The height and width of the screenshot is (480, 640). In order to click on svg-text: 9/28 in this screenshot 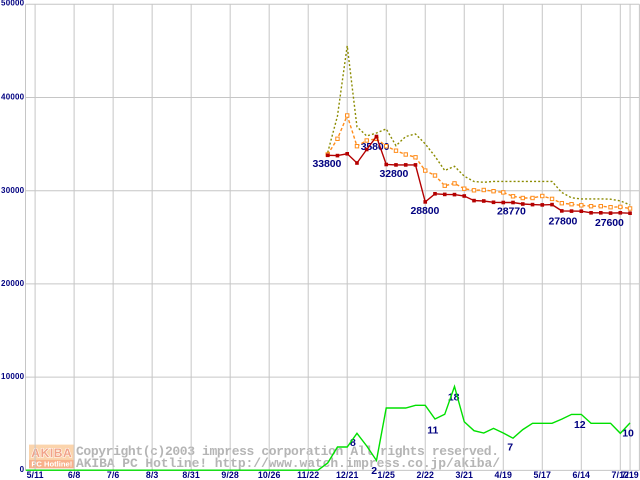, I will do `click(230, 475)`.